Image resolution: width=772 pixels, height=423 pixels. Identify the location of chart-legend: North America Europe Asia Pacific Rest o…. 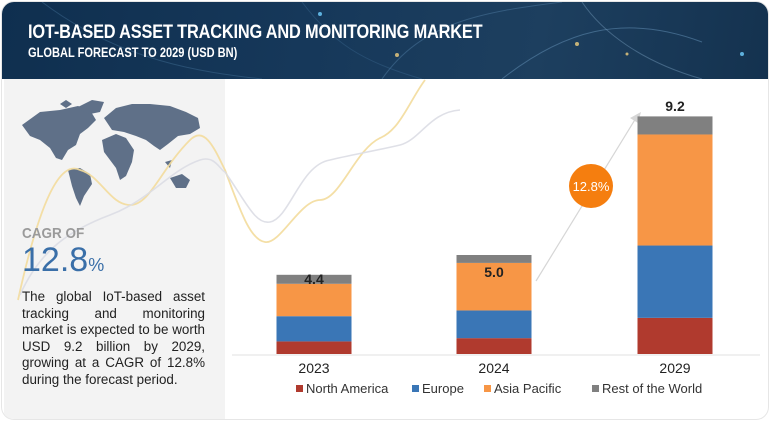
(499, 388).